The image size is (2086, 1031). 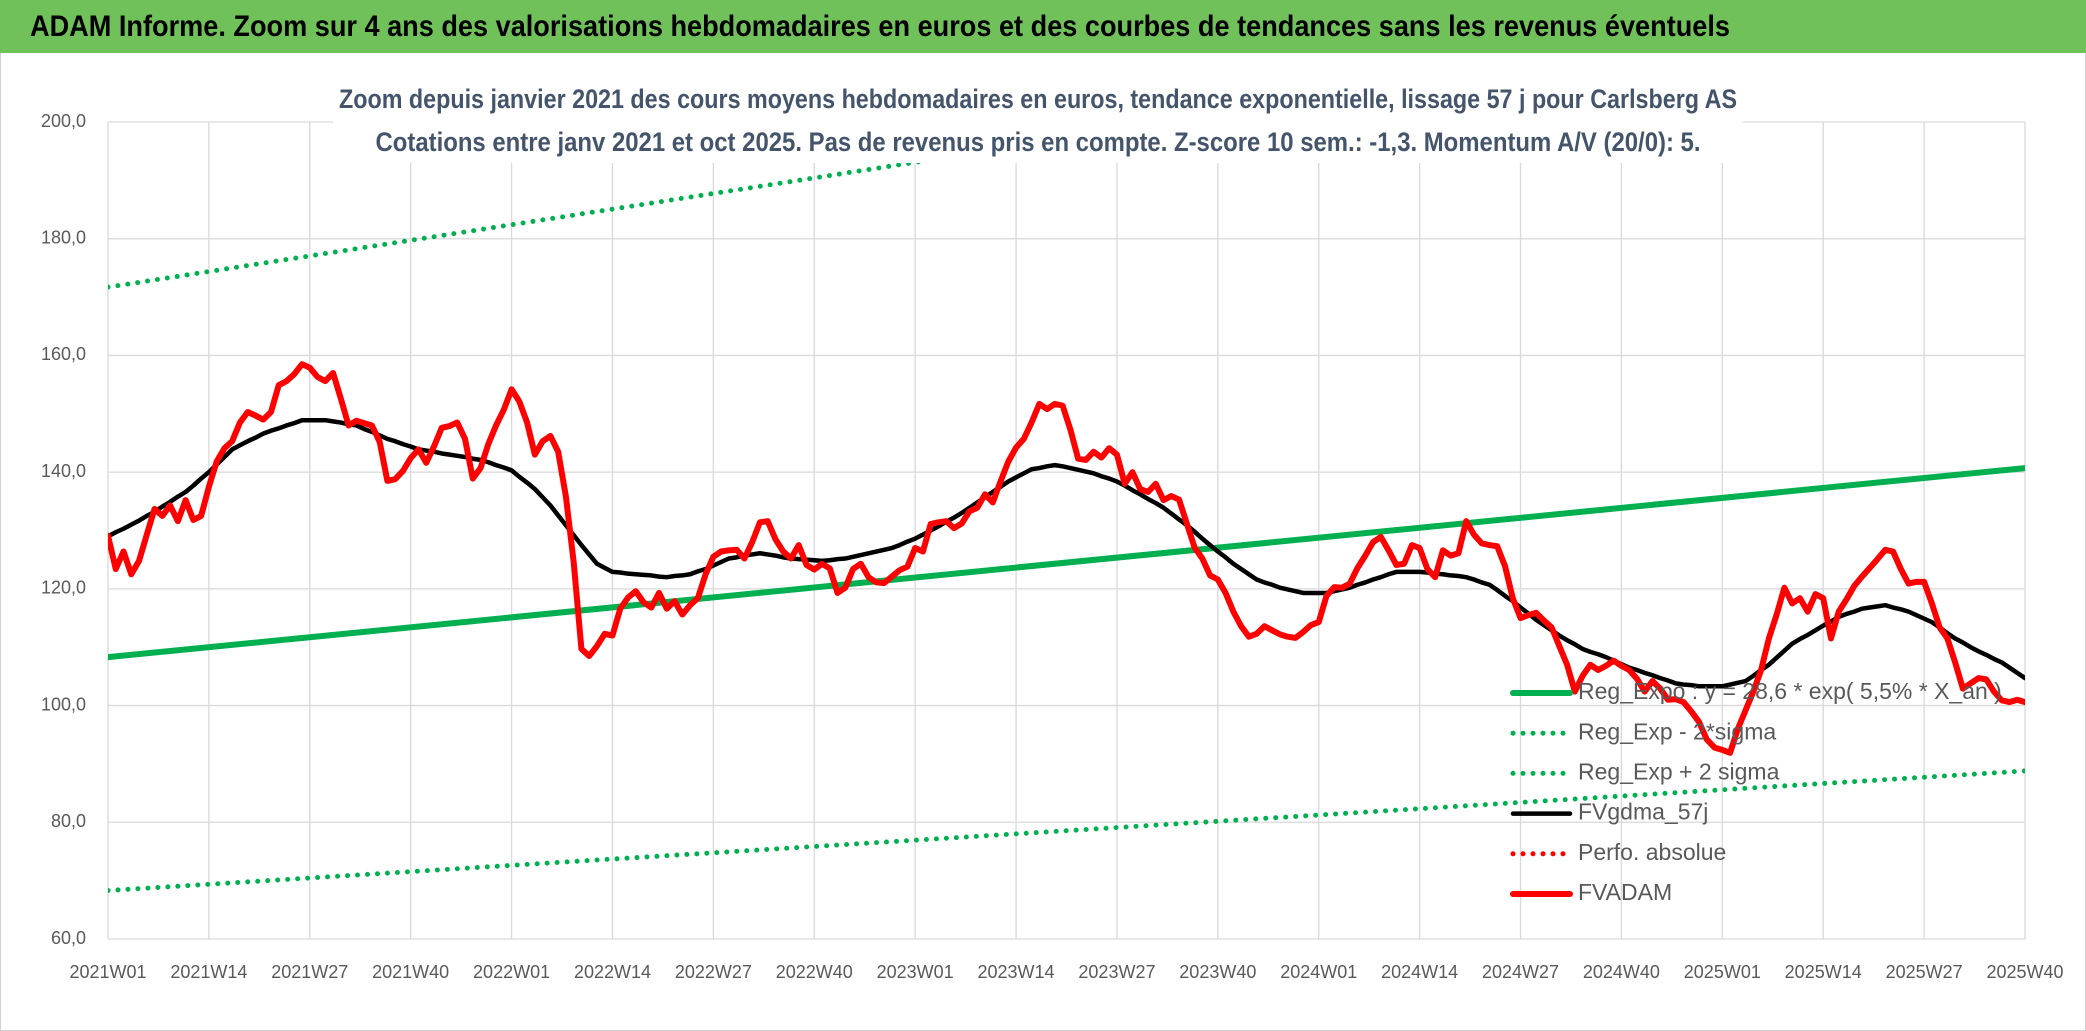 I want to click on y-tick-label: 140,0, so click(x=63, y=471).